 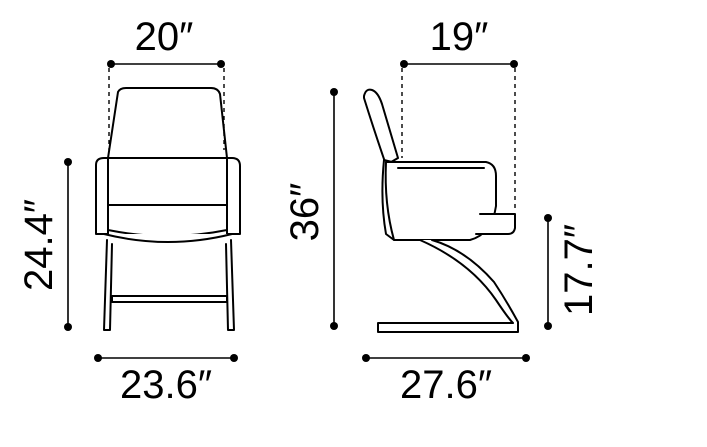 I want to click on front-width-bottom-dimension, so click(x=166, y=358).